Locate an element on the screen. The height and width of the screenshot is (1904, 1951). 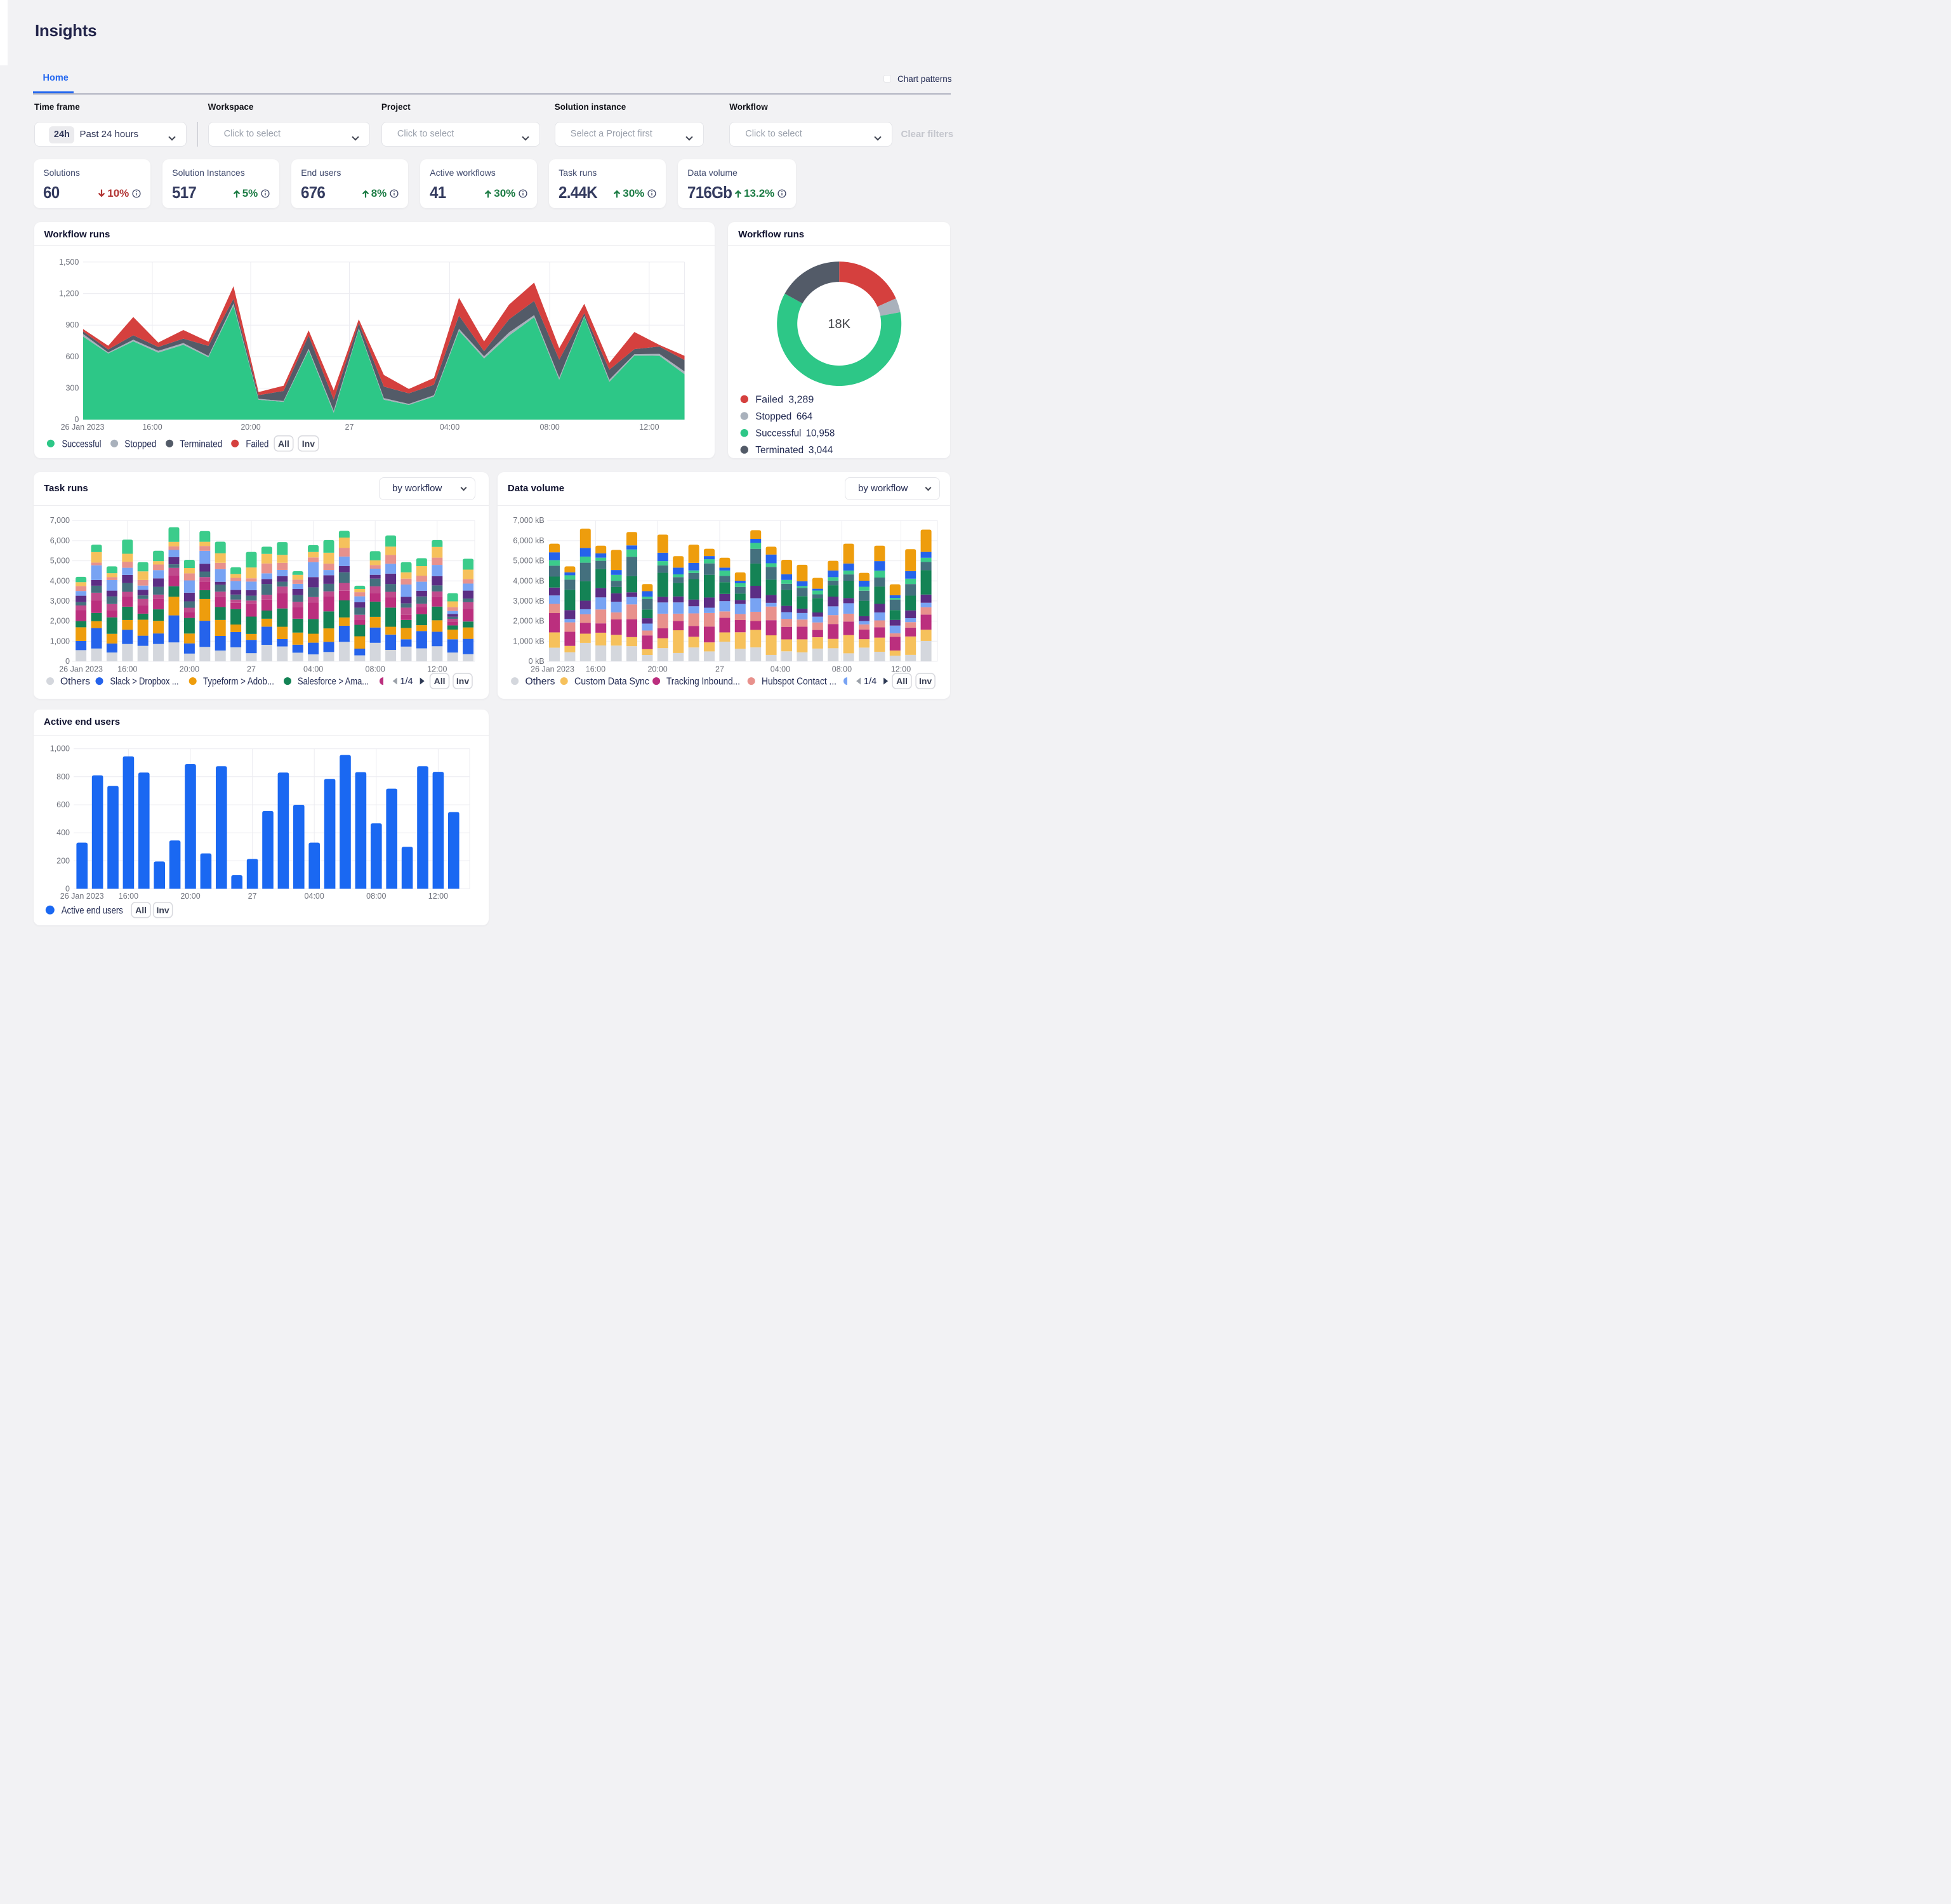
svg-text: 2,000 kB is located at coordinates (529, 620).